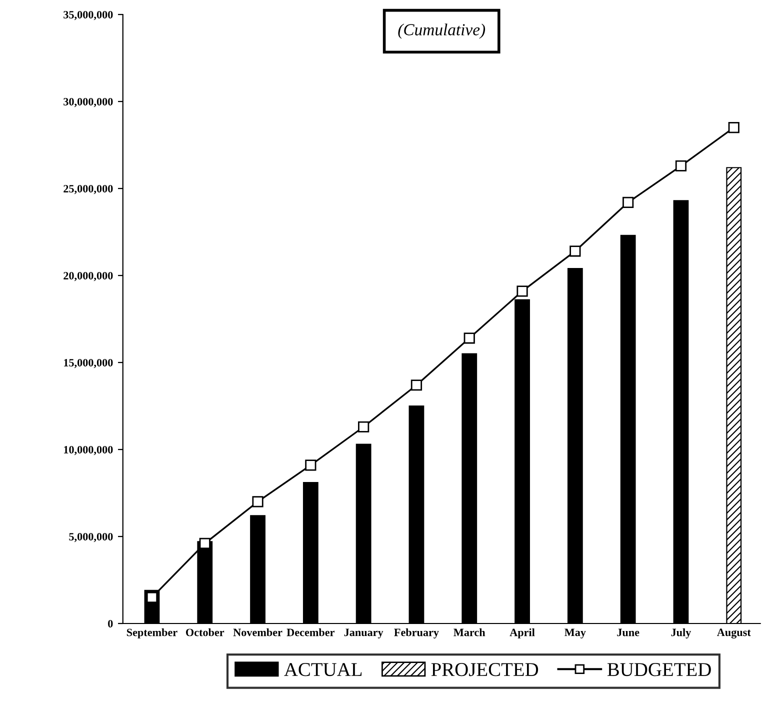 This screenshot has width=768, height=725. I want to click on x-tick-label: March, so click(470, 632).